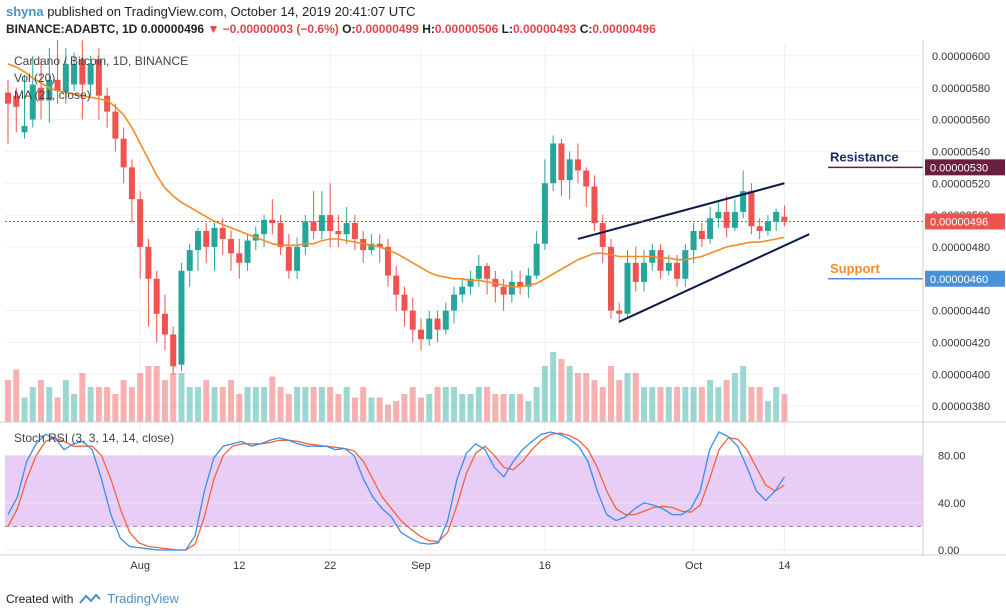  What do you see at coordinates (460, 566) in the screenshot?
I see `time-axis: Aug 12 22 Sep 16 Oct 14` at bounding box center [460, 566].